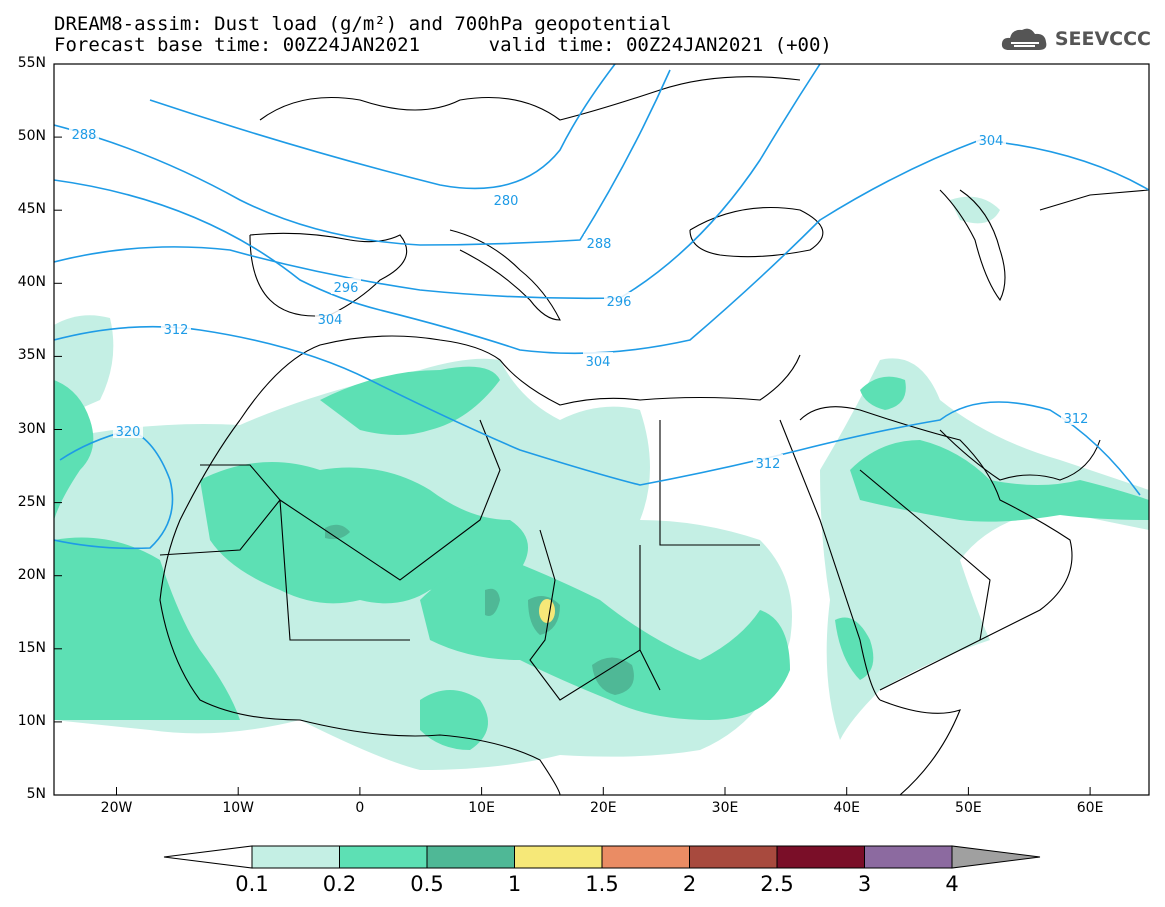 This screenshot has width=1165, height=907. I want to click on contour-label: 280, so click(506, 201).